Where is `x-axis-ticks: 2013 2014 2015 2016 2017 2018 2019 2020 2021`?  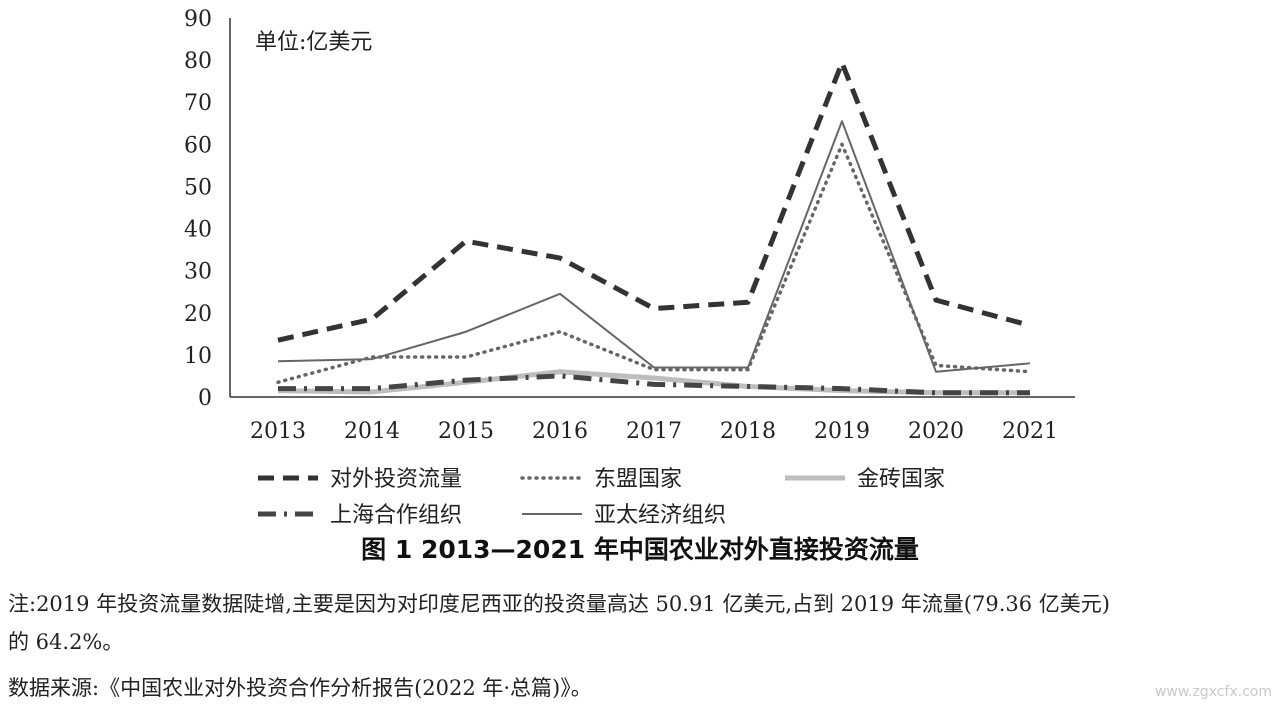
x-axis-ticks: 2013 2014 2015 2016 2017 2018 2019 2020 2021 is located at coordinates (654, 431).